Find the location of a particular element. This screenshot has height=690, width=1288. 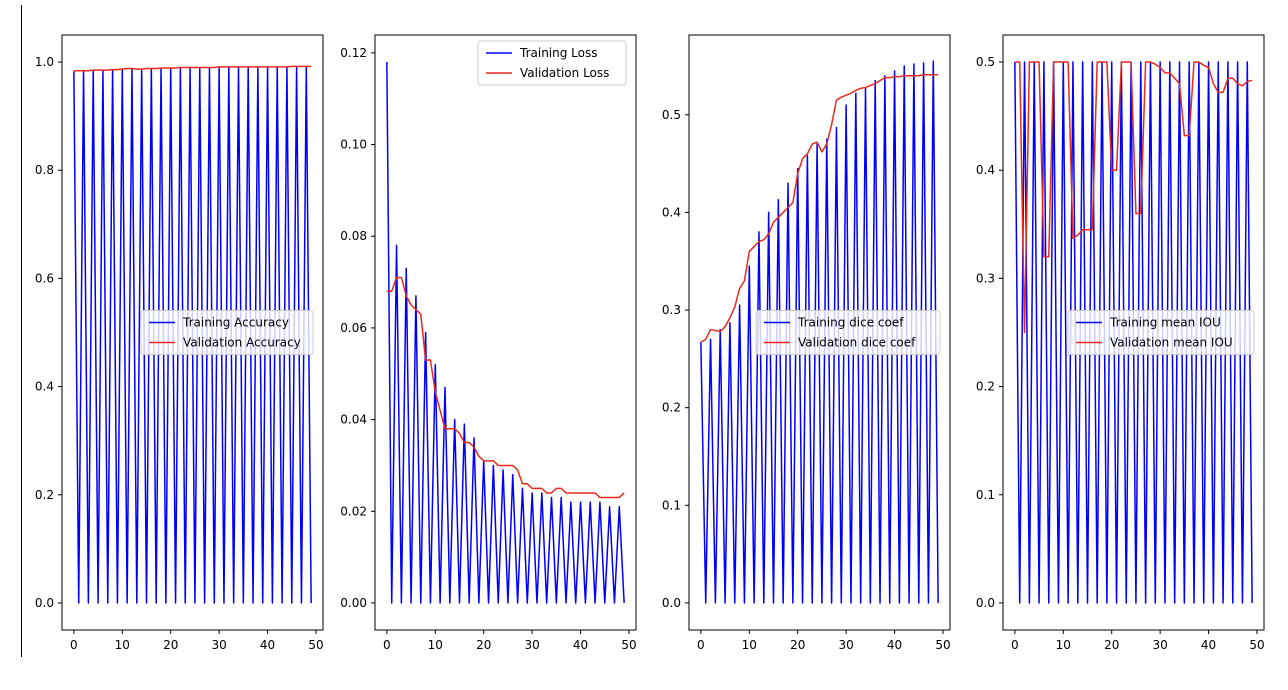

legend-label-training: Training mean IOU is located at coordinates (1165, 323).